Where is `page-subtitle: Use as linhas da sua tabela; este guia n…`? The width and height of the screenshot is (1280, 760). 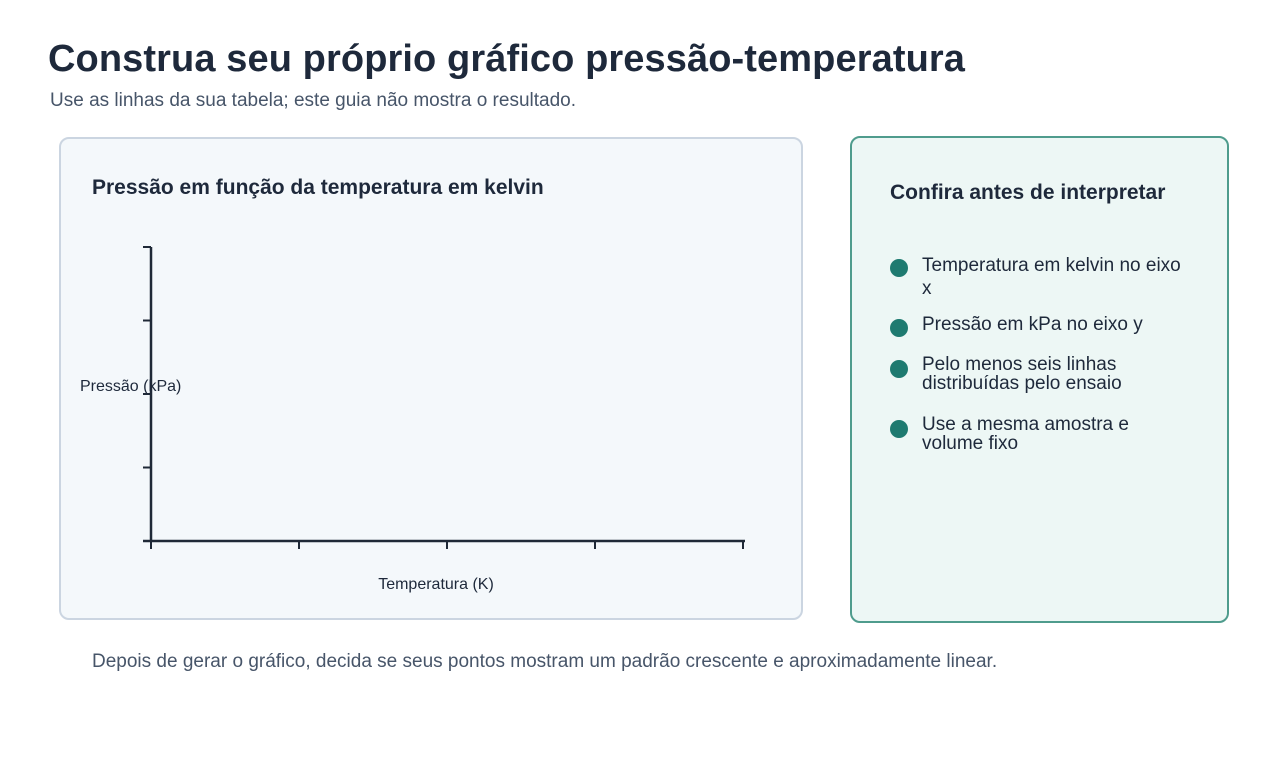
page-subtitle: Use as linhas da sua tabela; este guia n… is located at coordinates (313, 100).